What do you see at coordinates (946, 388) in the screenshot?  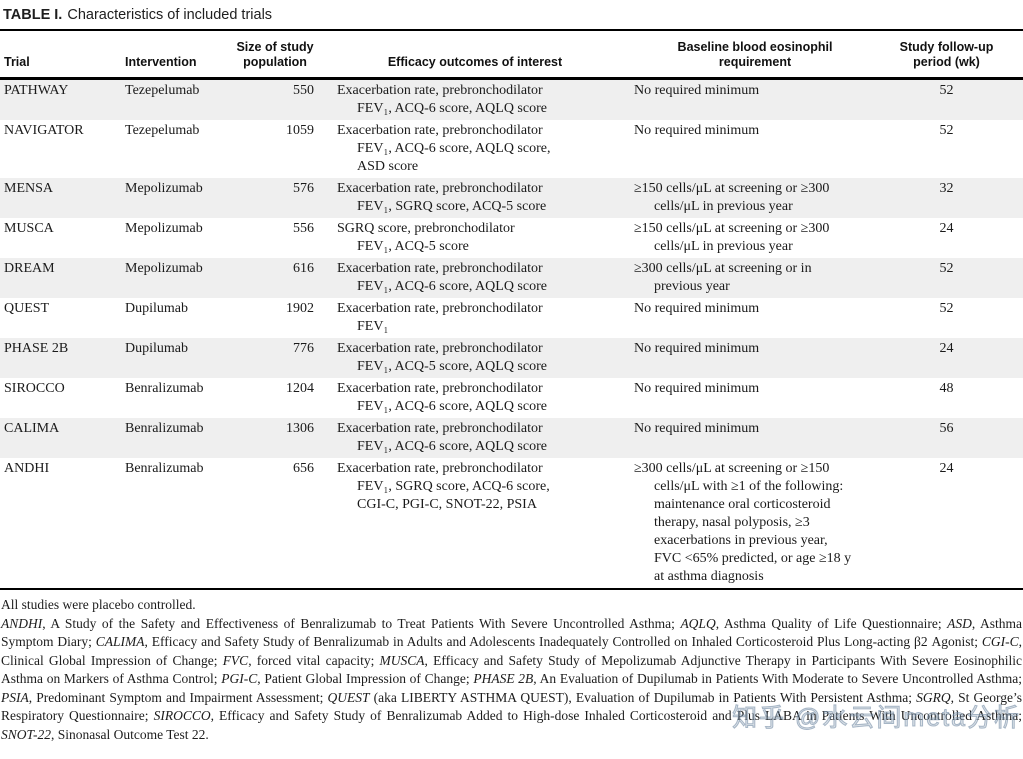 I see `follow-up-cell: 48` at bounding box center [946, 388].